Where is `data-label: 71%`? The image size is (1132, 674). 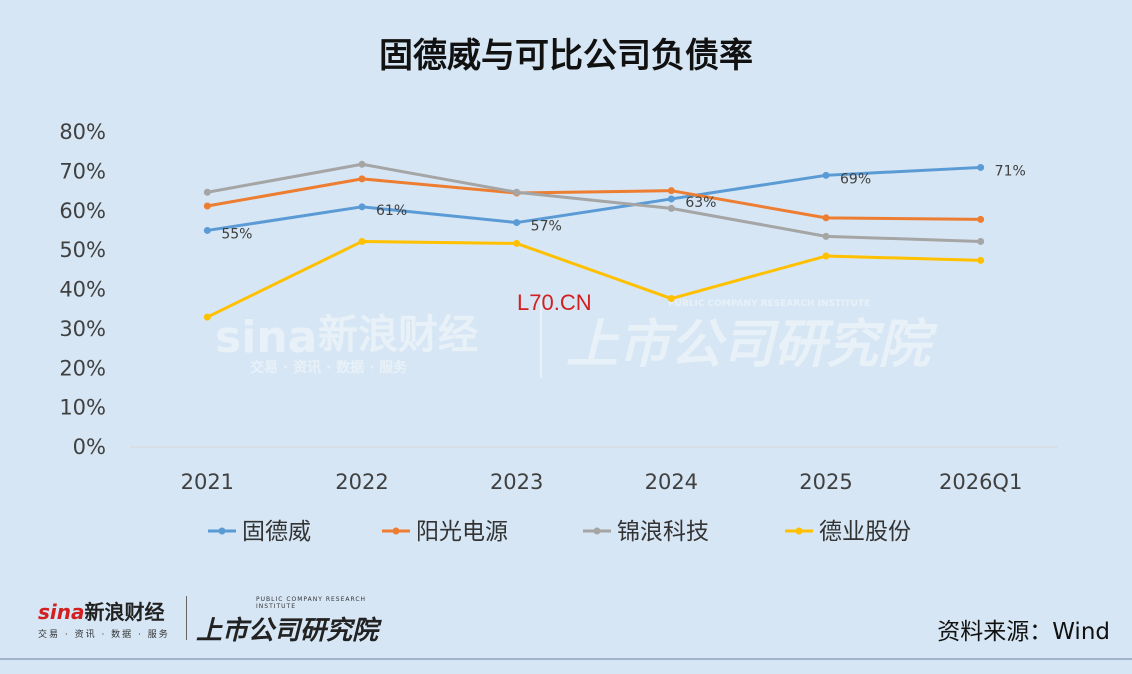
data-label: 71% is located at coordinates (1010, 171).